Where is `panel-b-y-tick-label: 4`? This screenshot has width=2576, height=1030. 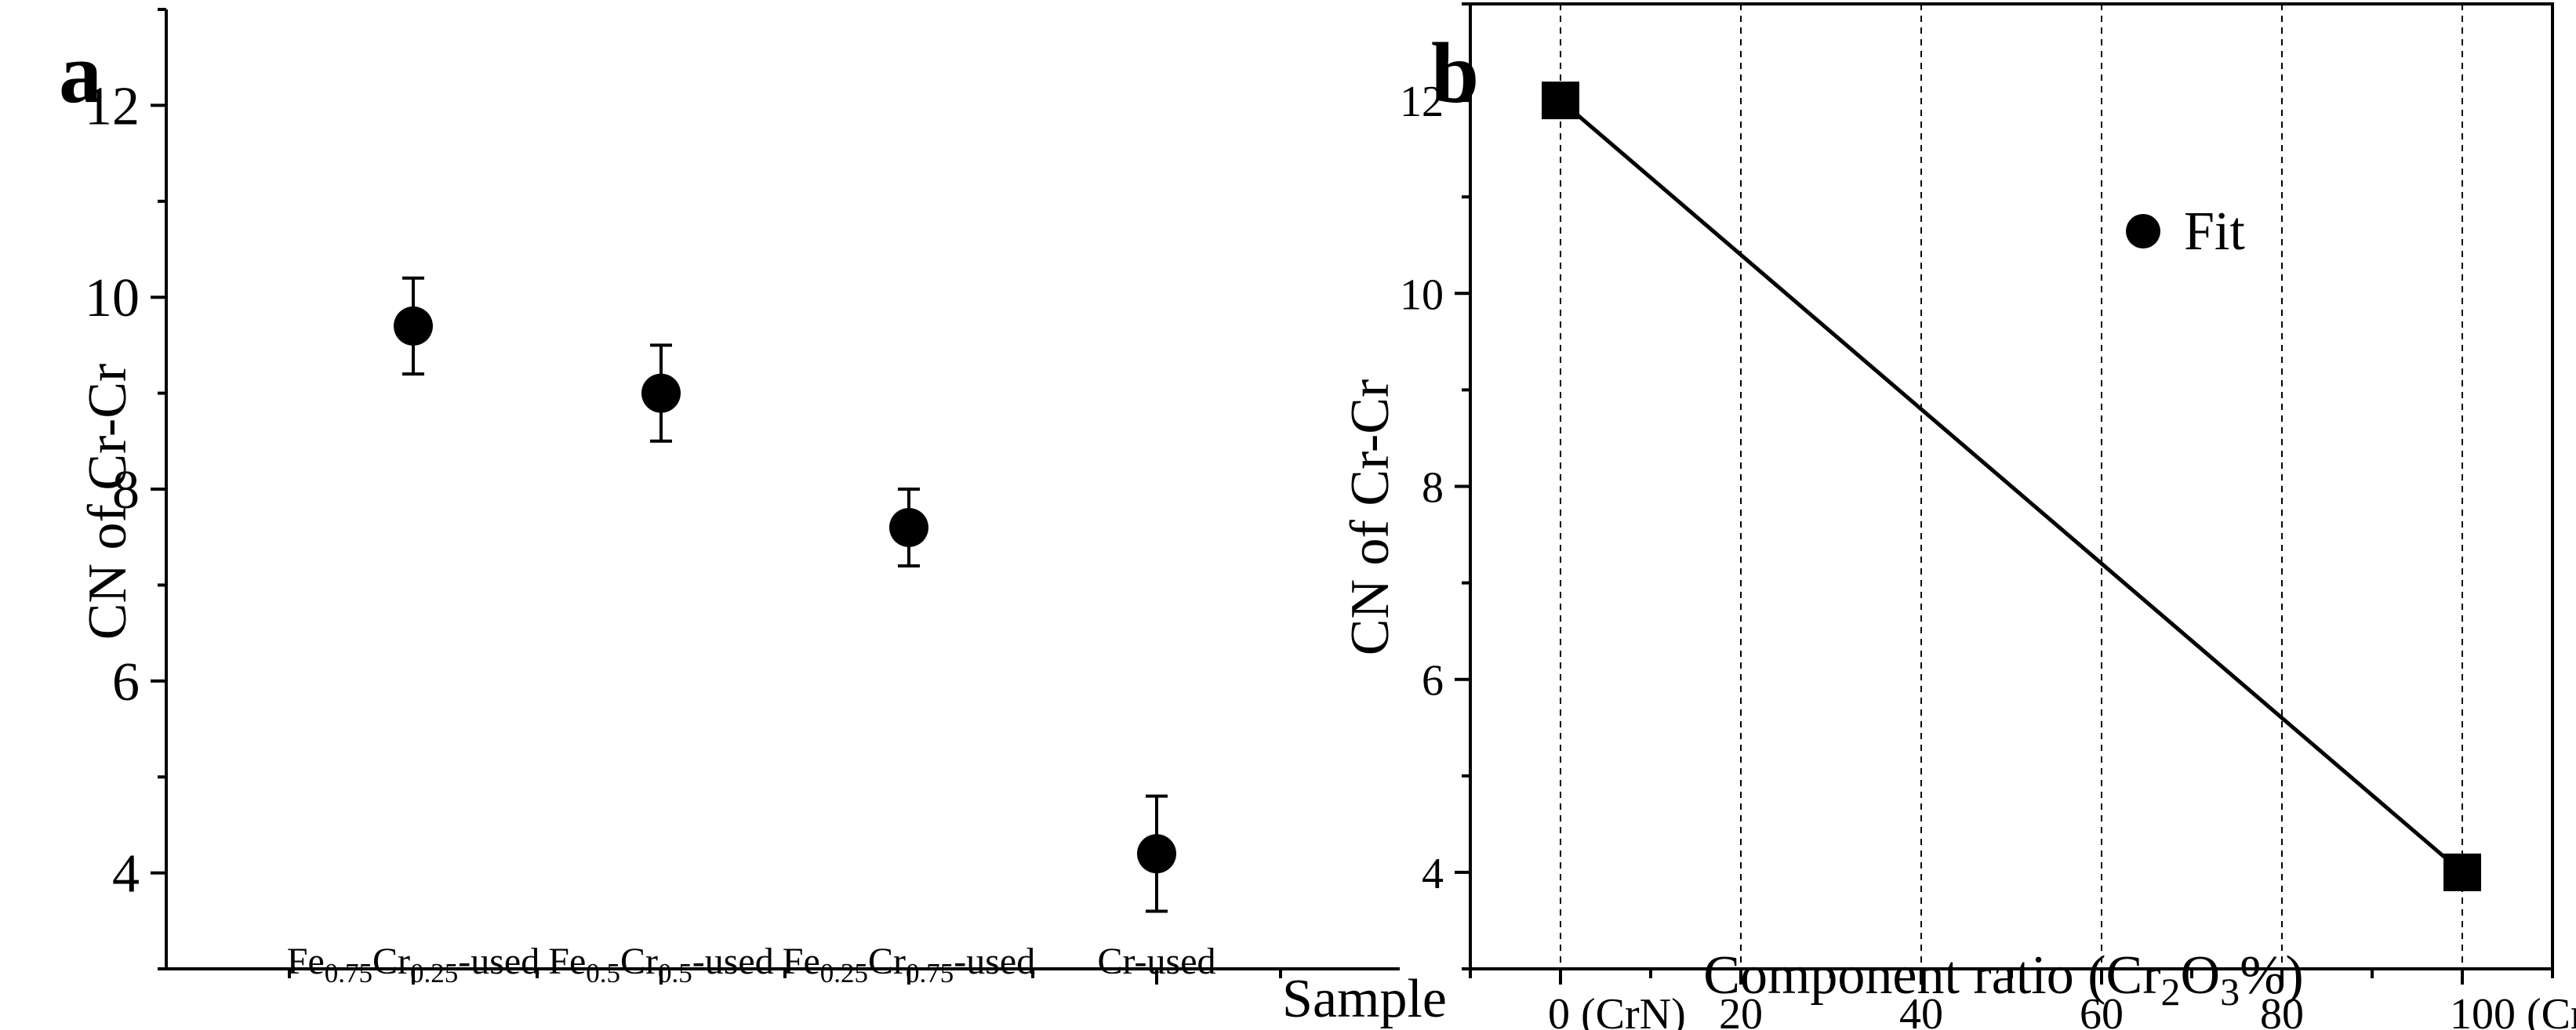
panel-b-y-tick-label: 4 is located at coordinates (1433, 874).